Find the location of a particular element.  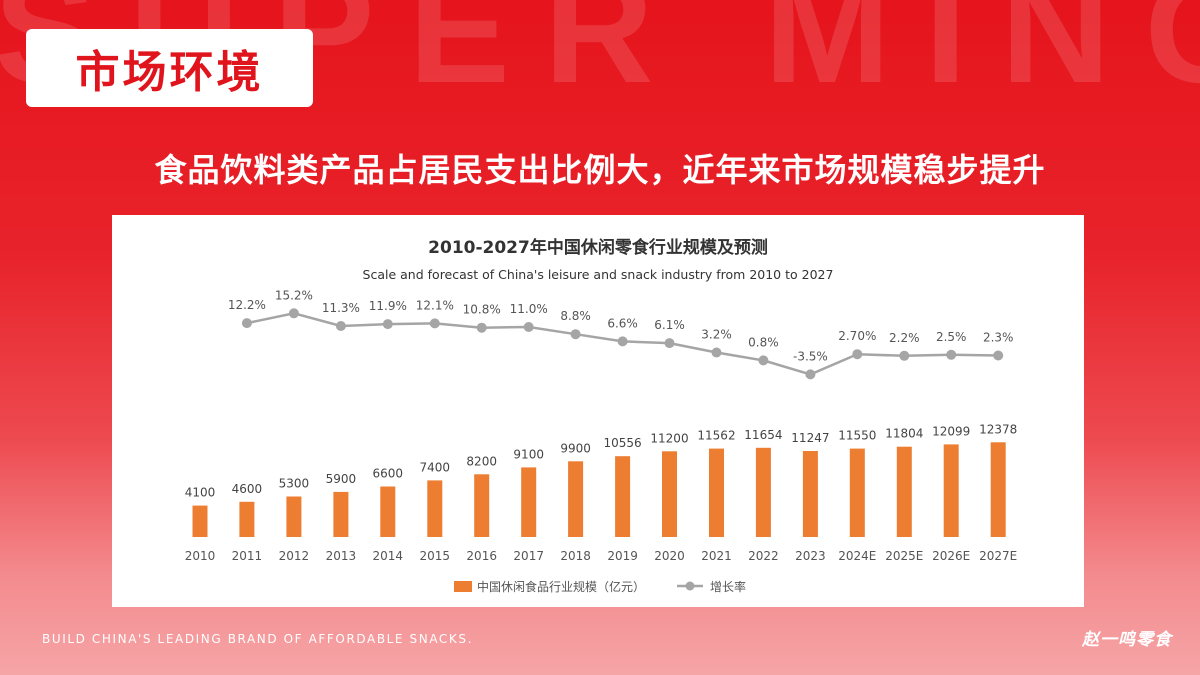

chart-title: 2010-2027年中国休闲零食行业规模及预测 is located at coordinates (598, 247).